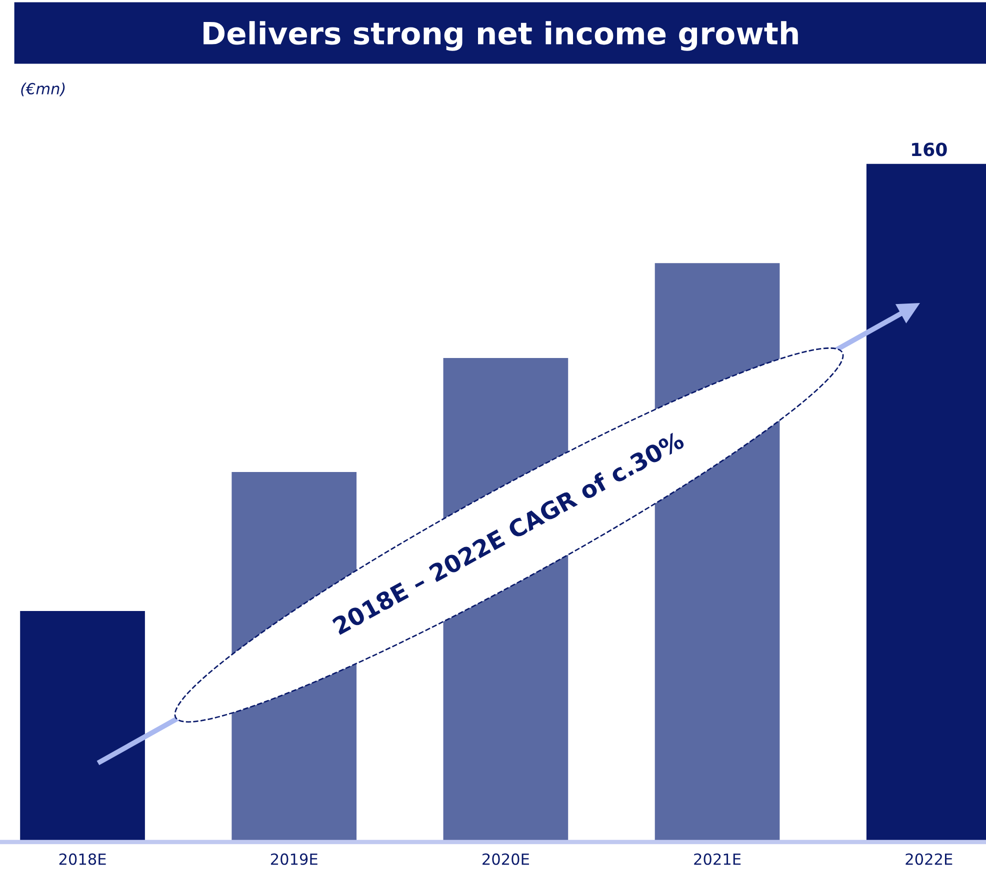 This screenshot has width=986, height=882. Describe the element at coordinates (501, 36) in the screenshot. I see `chart-title: Delivers strong net income growth` at that location.